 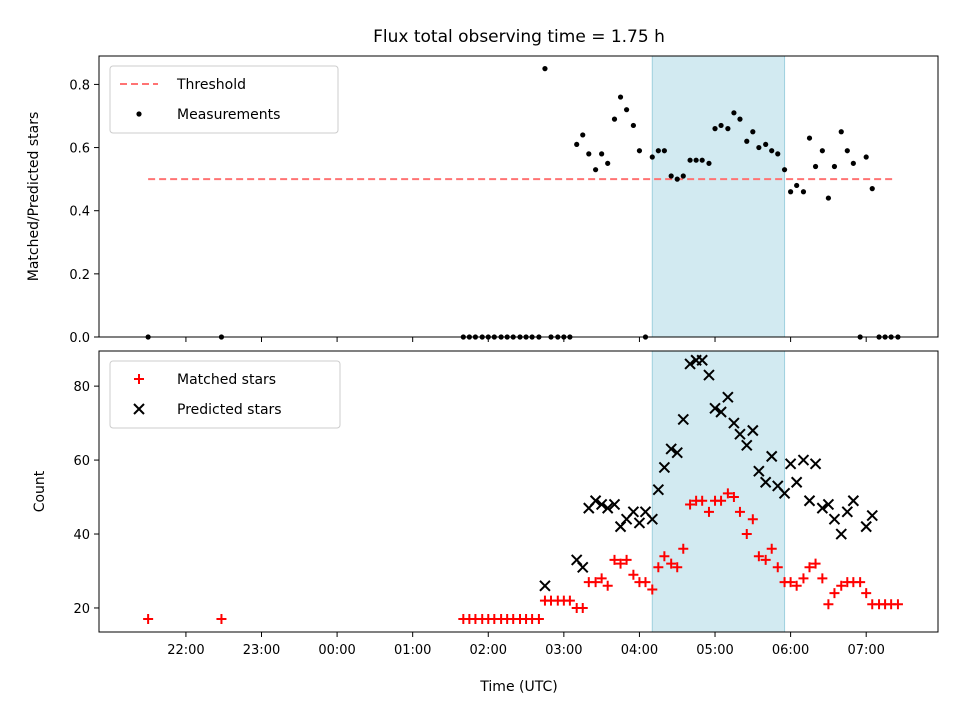 I want to click on legend-label: Threshold, so click(x=211, y=85).